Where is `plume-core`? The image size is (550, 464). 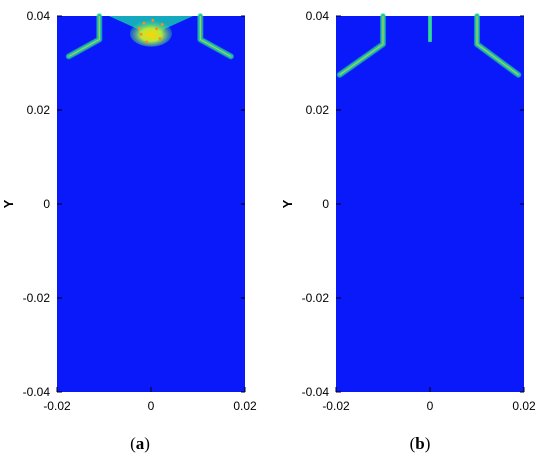
plume-core is located at coordinates (151, 33).